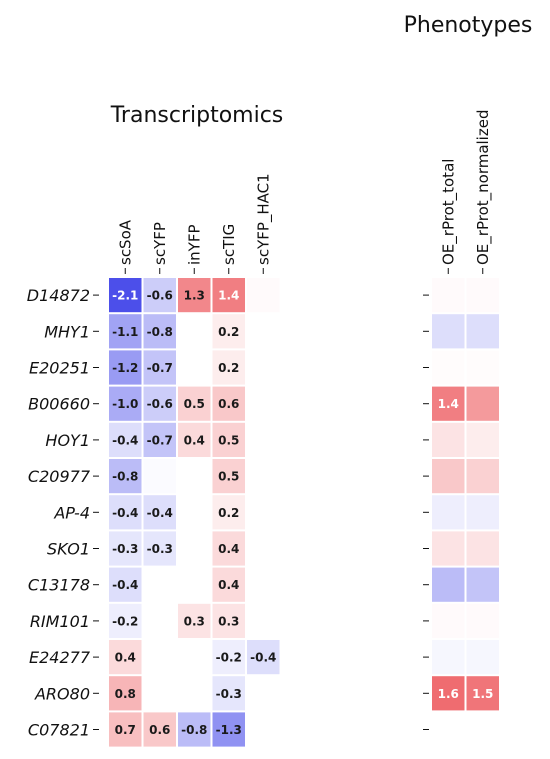  Describe the element at coordinates (59, 730) in the screenshot. I see `row-label: C07821` at that location.